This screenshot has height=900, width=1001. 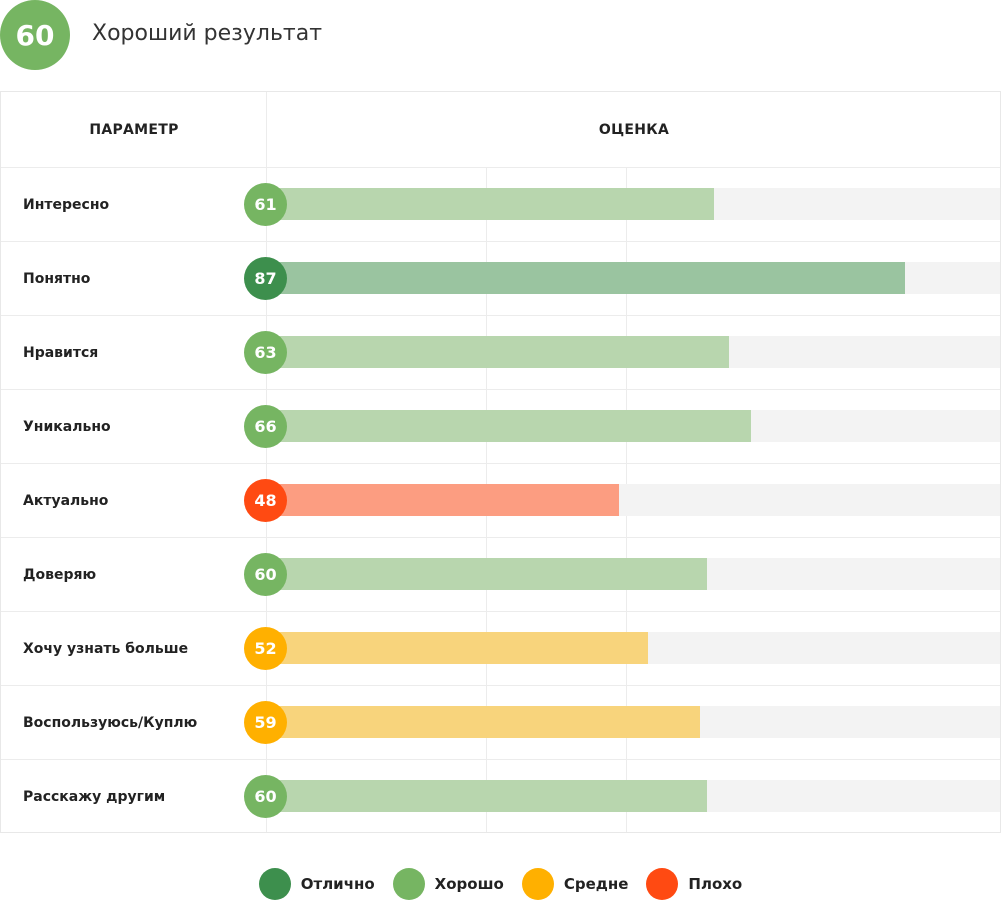 What do you see at coordinates (66, 501) in the screenshot?
I see `parameter-label: Актуально` at bounding box center [66, 501].